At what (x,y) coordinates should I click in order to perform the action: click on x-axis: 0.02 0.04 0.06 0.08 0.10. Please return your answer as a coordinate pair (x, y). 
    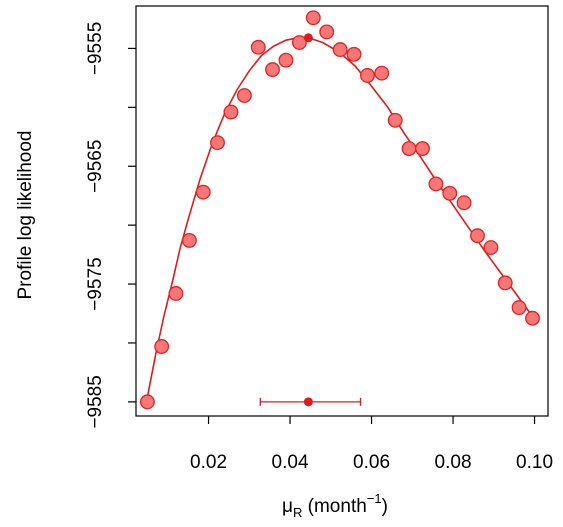
    Looking at the image, I should click on (371, 444).